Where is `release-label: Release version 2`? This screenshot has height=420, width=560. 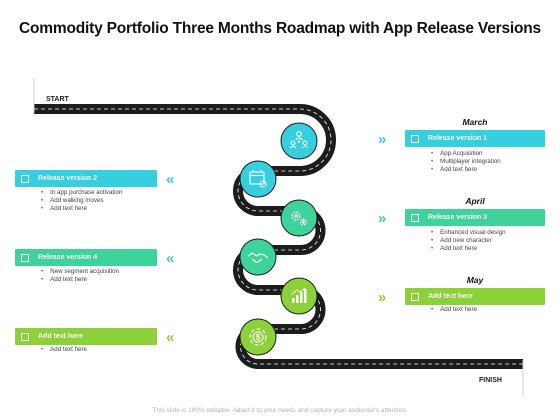
release-label: Release version 2 is located at coordinates (68, 178).